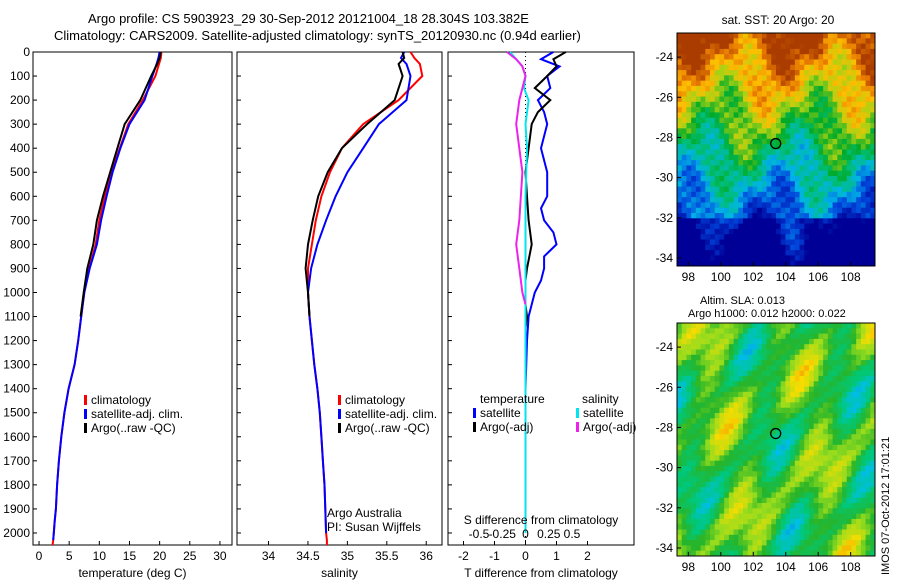 This screenshot has width=900, height=580. What do you see at coordinates (494, 556) in the screenshot?
I see `x-tick-label: -1` at bounding box center [494, 556].